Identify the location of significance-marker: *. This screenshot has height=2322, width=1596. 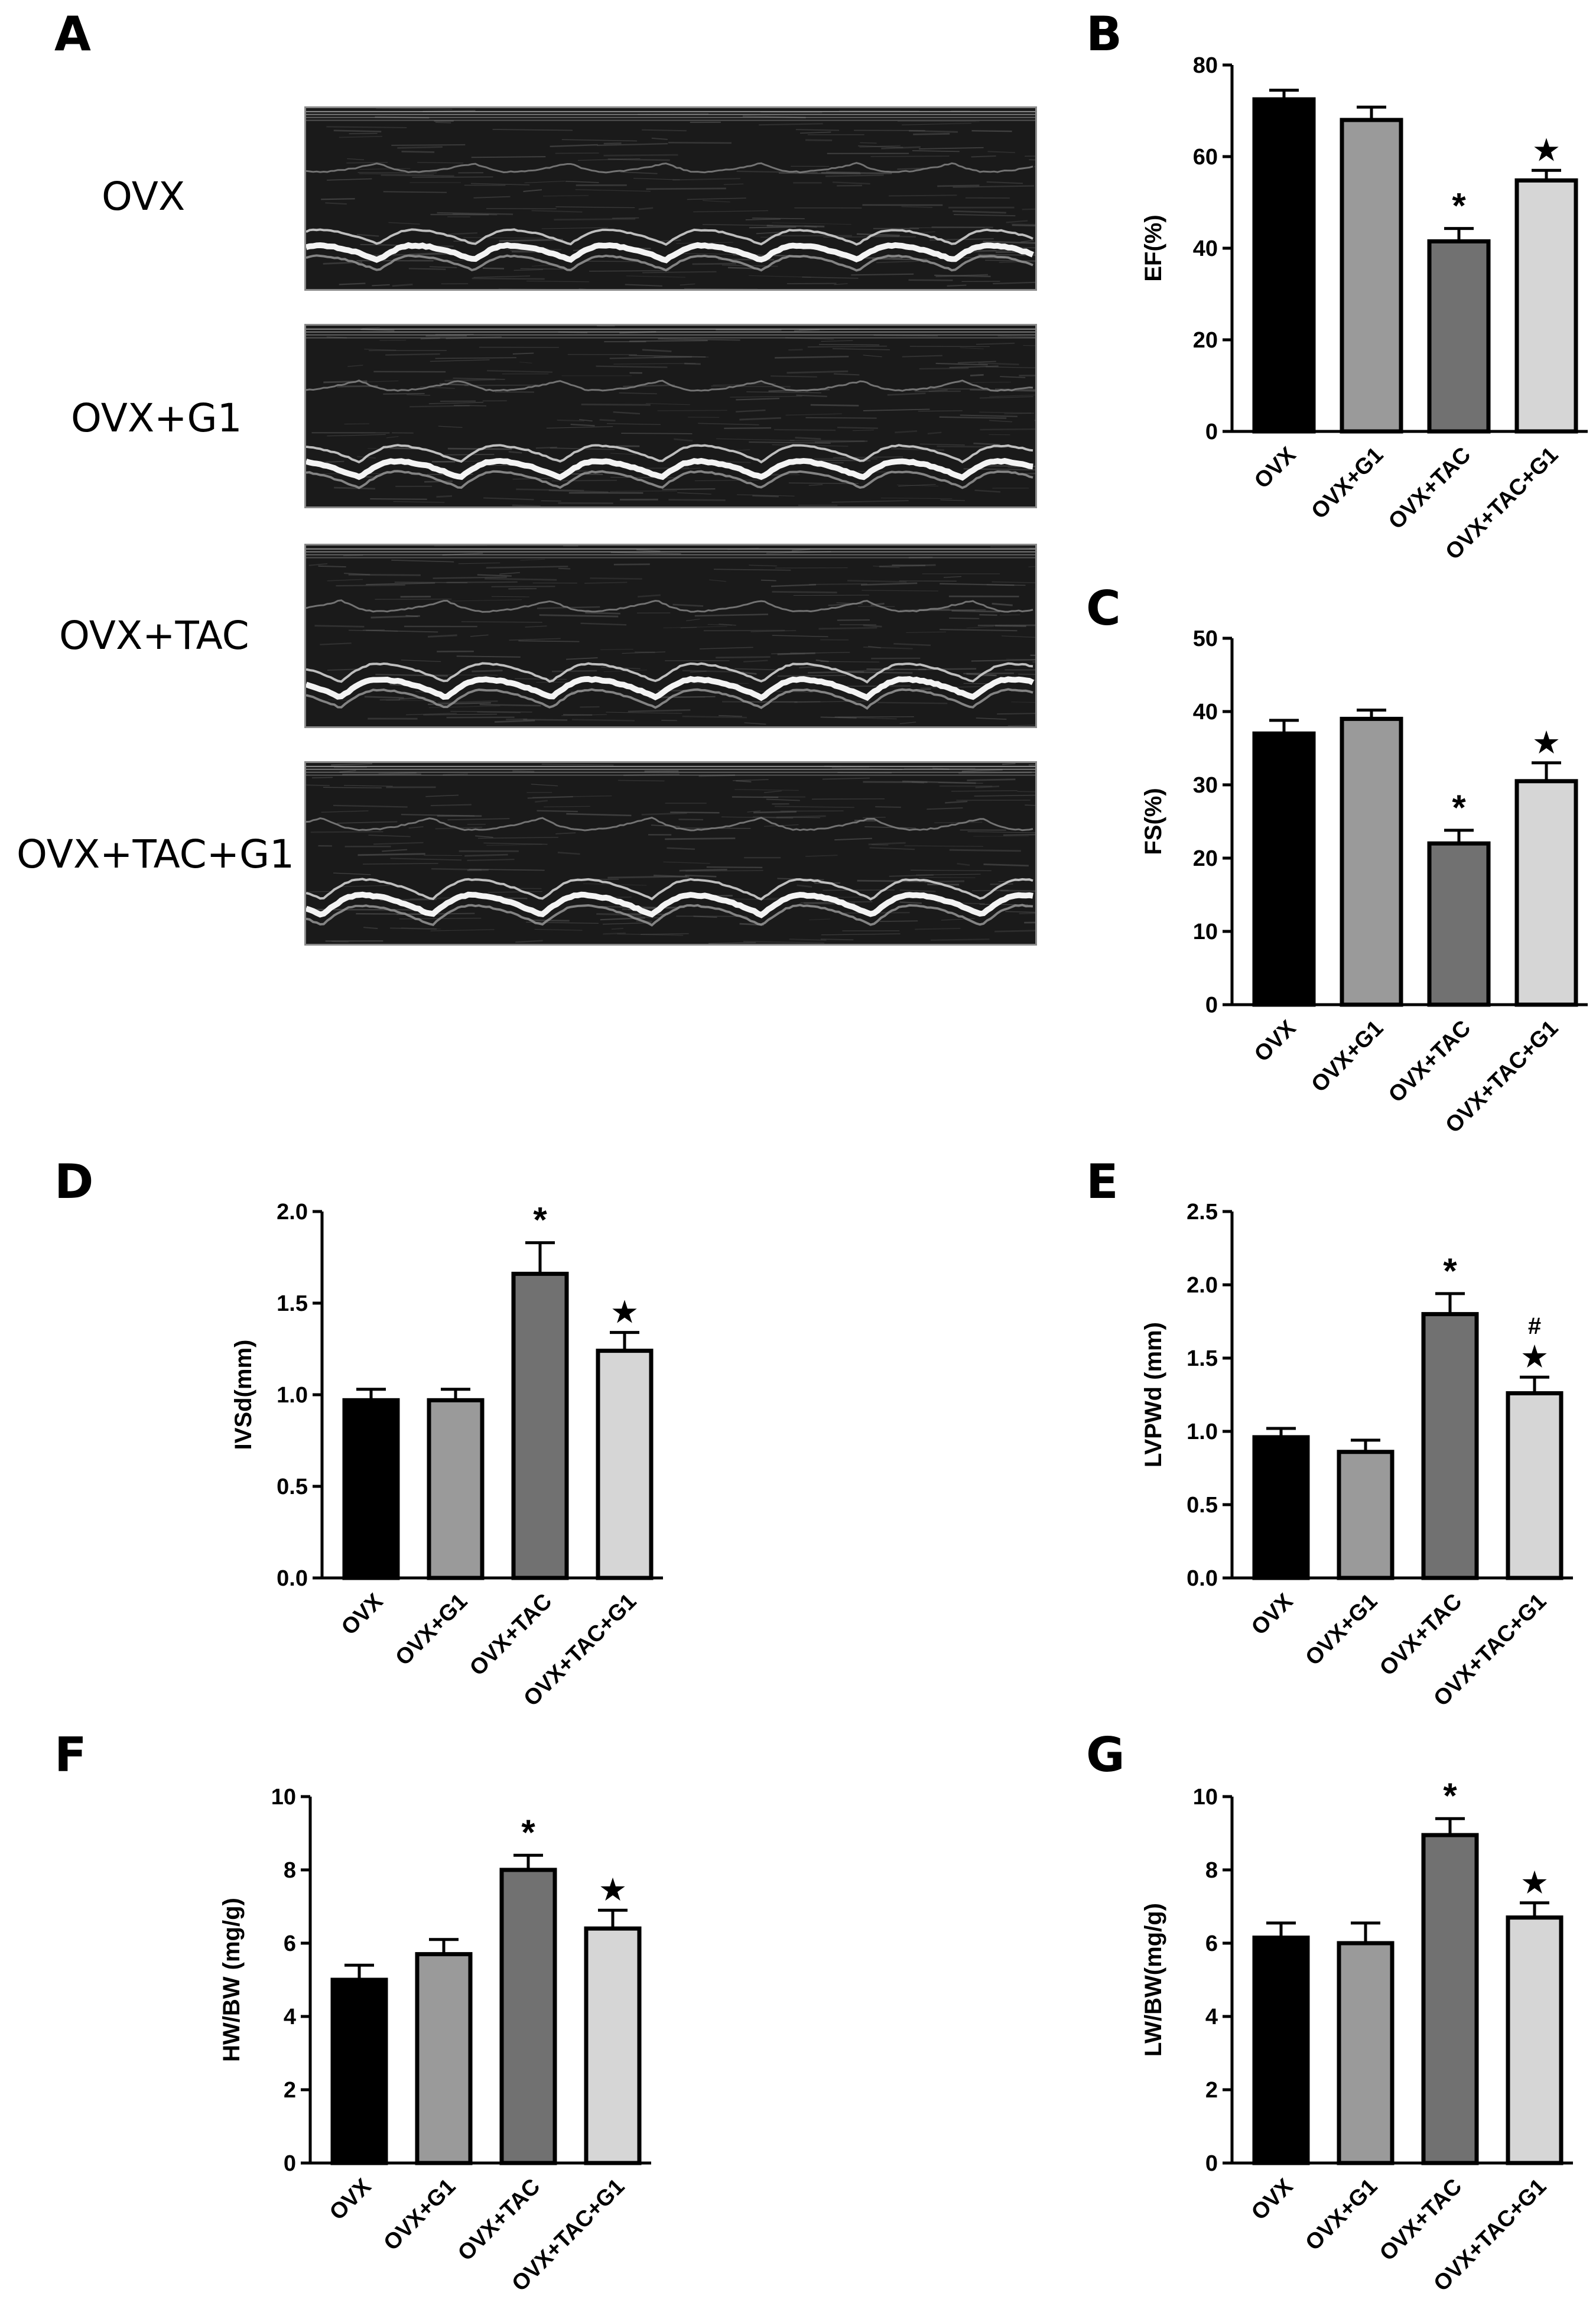
(1459, 206).